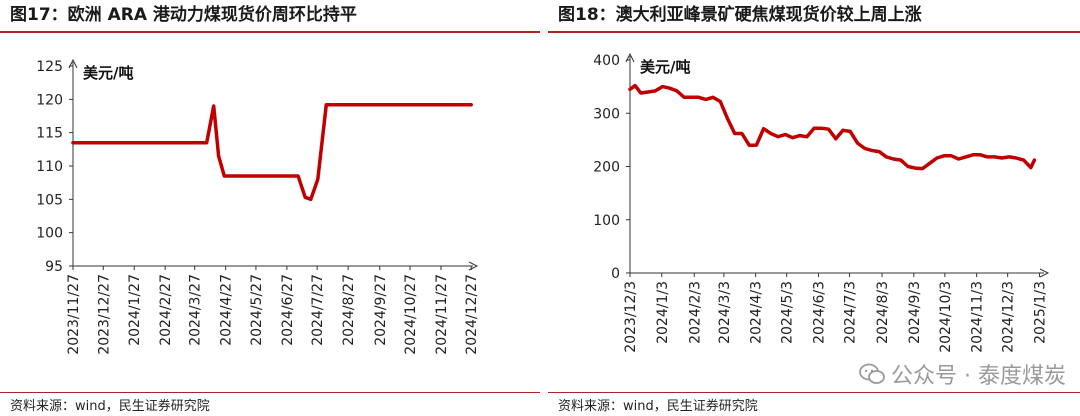  I want to click on wechat-icon, so click(872, 374).